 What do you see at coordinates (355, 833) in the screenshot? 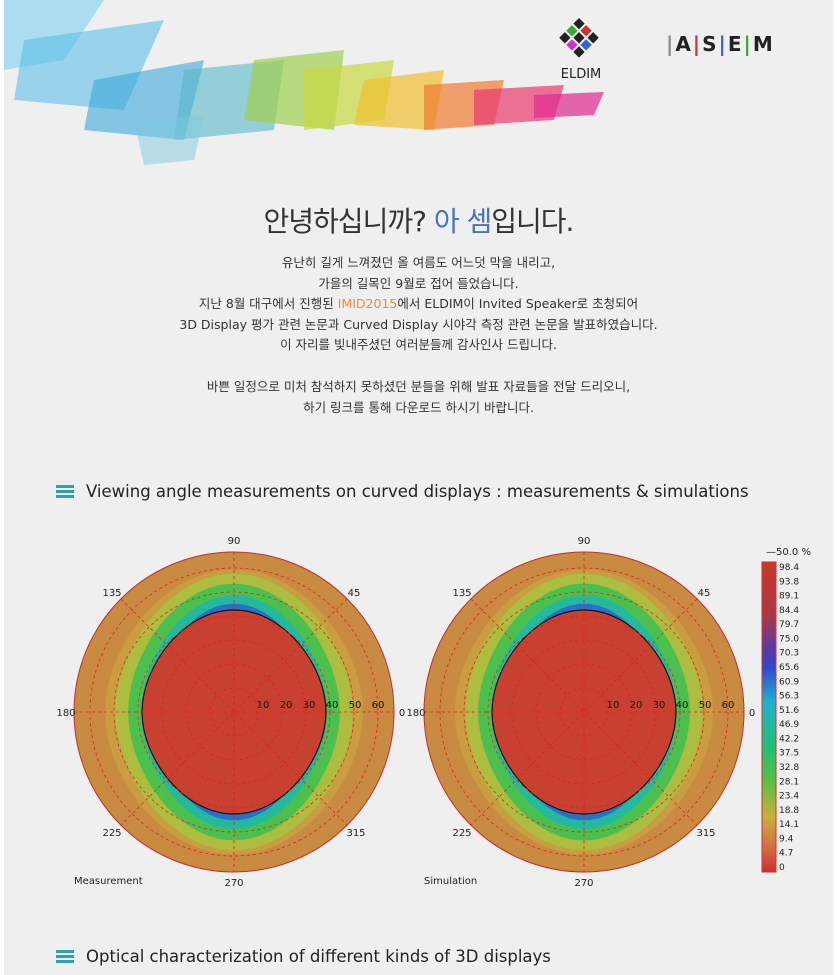
I see `angle-label: 315` at bounding box center [355, 833].